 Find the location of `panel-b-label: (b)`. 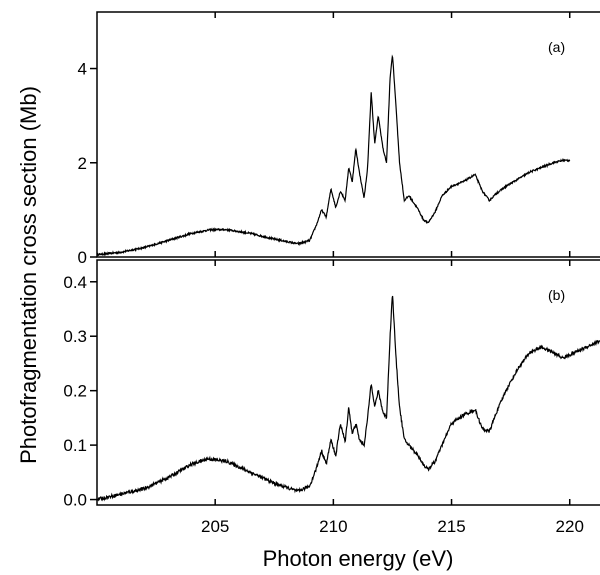

panel-b-label: (b) is located at coordinates (556, 295).